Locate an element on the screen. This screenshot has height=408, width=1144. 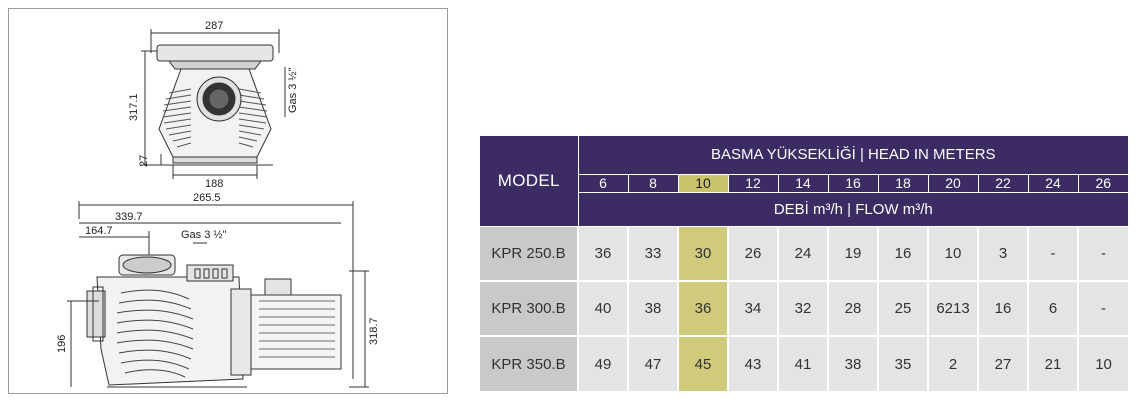
flow-value-cell: 3 is located at coordinates (1002, 253).